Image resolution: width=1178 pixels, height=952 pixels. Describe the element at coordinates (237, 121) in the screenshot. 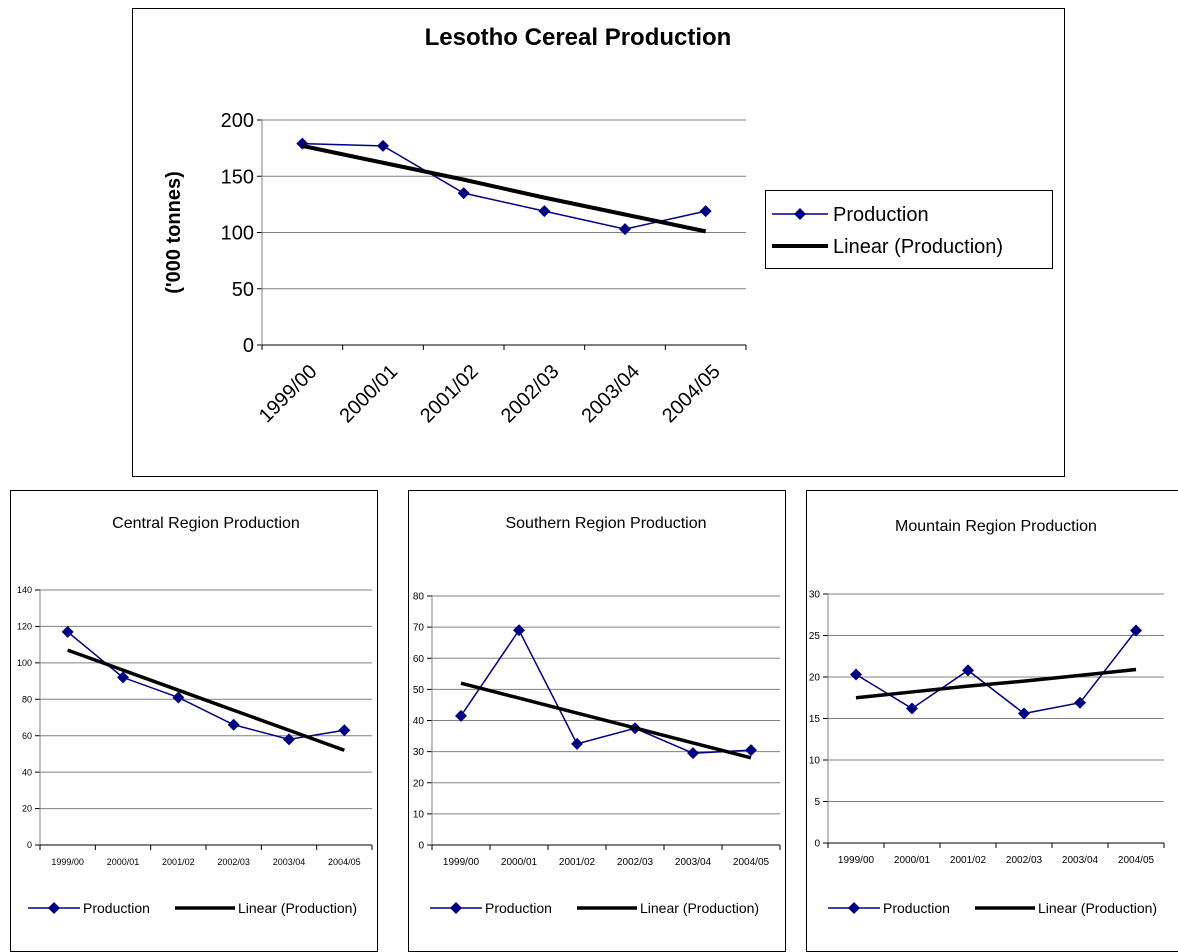

I see `y-tick-label: 200` at that location.